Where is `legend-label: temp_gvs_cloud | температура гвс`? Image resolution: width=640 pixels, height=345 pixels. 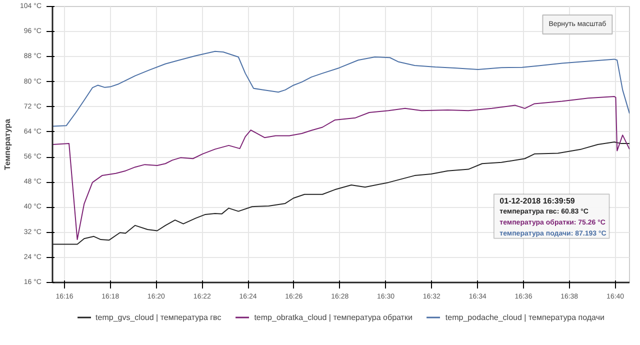 legend-label: temp_gvs_cloud | температура гвс is located at coordinates (159, 317).